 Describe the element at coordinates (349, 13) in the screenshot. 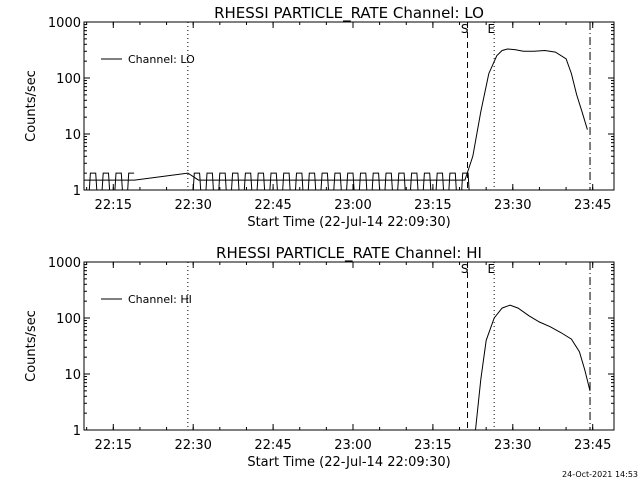

I see `chart-title: RHESSI PARTICLE_RATE Channel: LO` at that location.